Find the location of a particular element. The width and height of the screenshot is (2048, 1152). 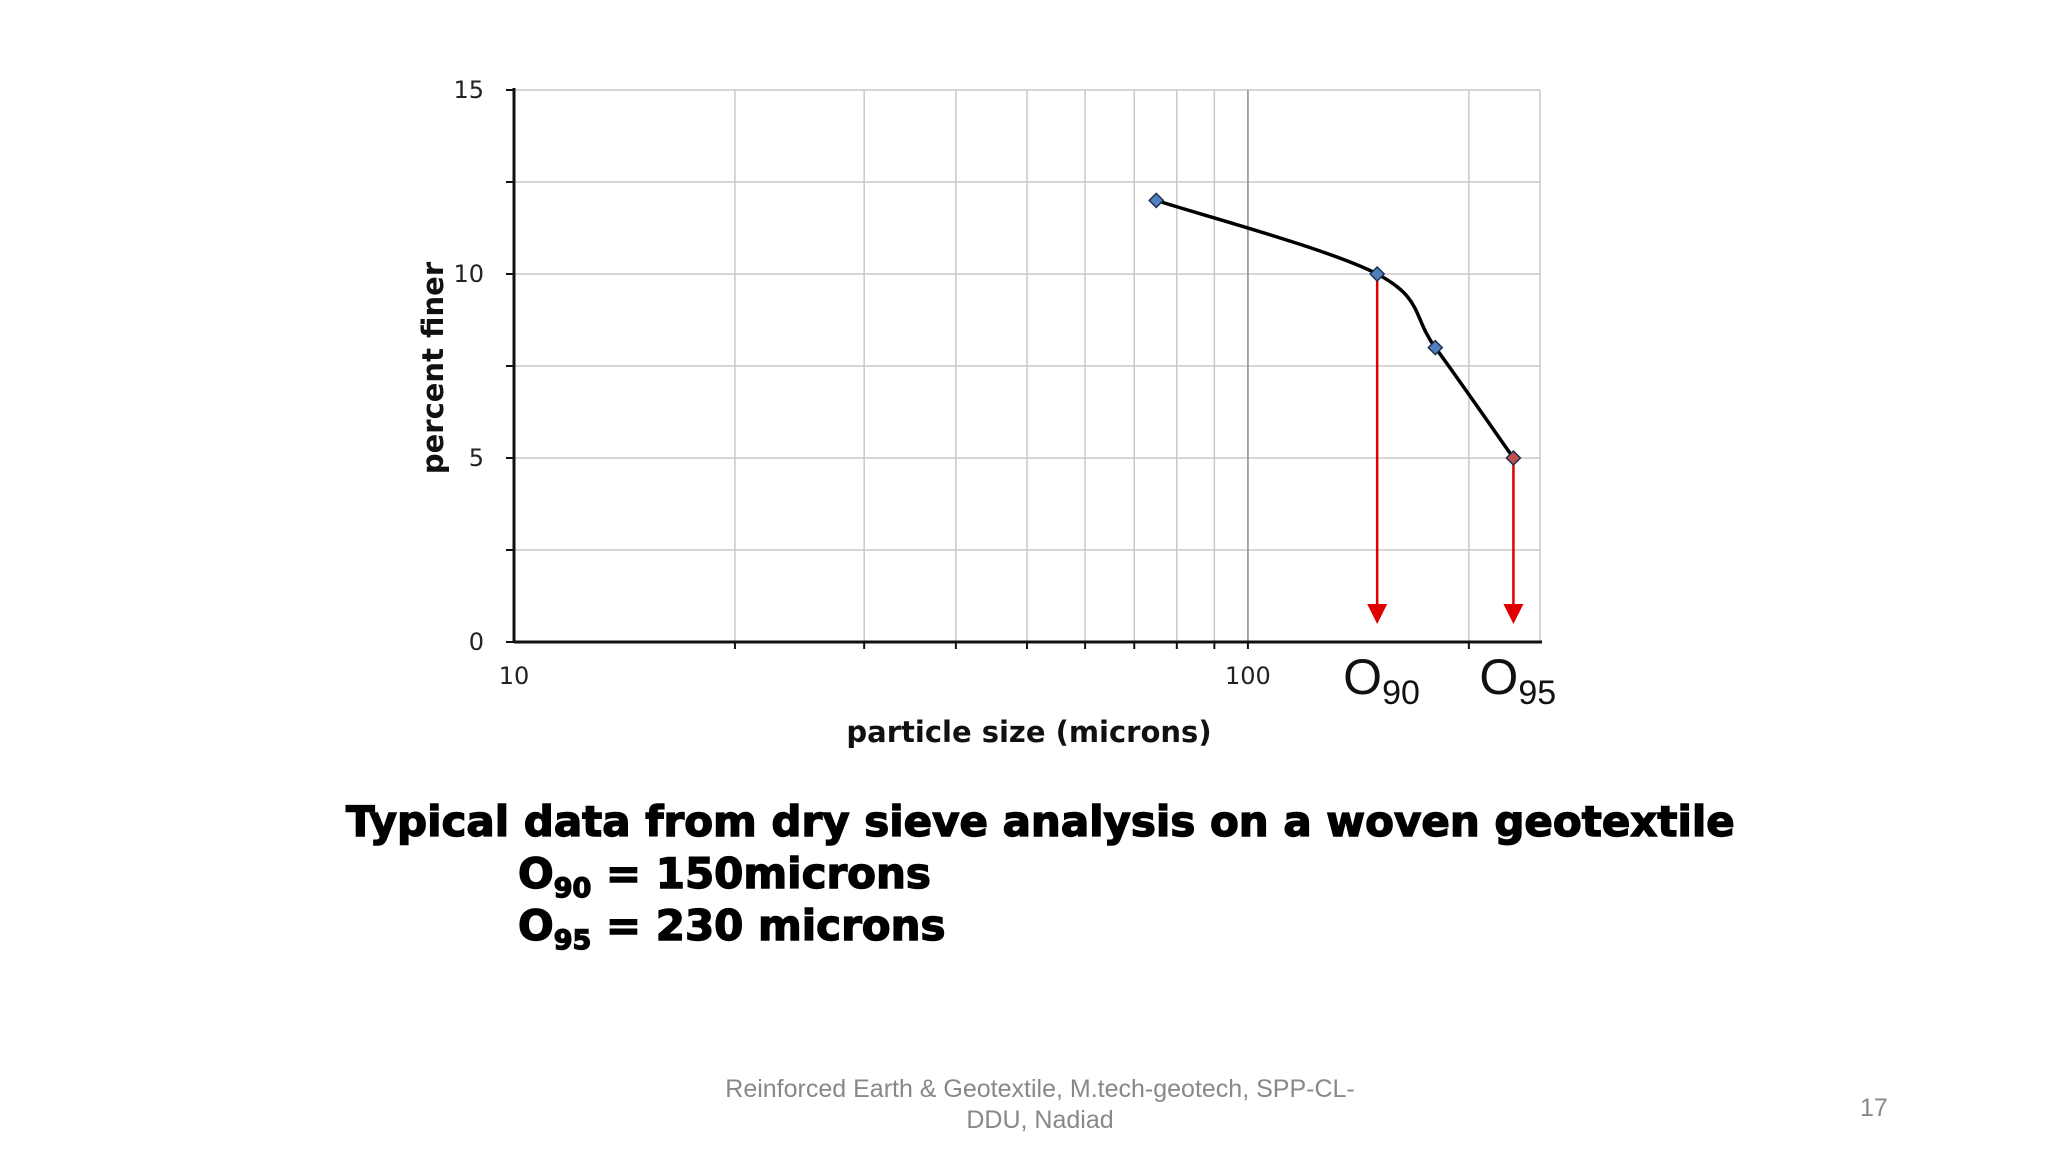

annotation-labels: O90 O95 is located at coordinates (1449, 680).